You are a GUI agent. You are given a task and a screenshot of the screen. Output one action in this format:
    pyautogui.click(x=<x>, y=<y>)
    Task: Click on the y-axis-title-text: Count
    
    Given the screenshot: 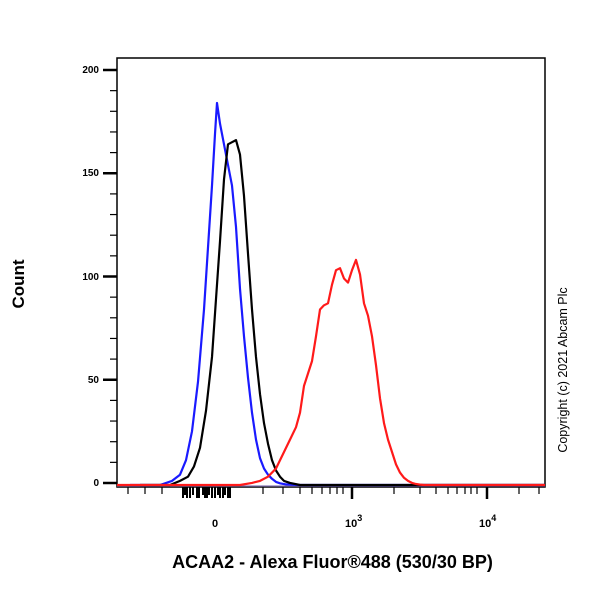 What is the action you would take?
    pyautogui.click(x=18, y=284)
    